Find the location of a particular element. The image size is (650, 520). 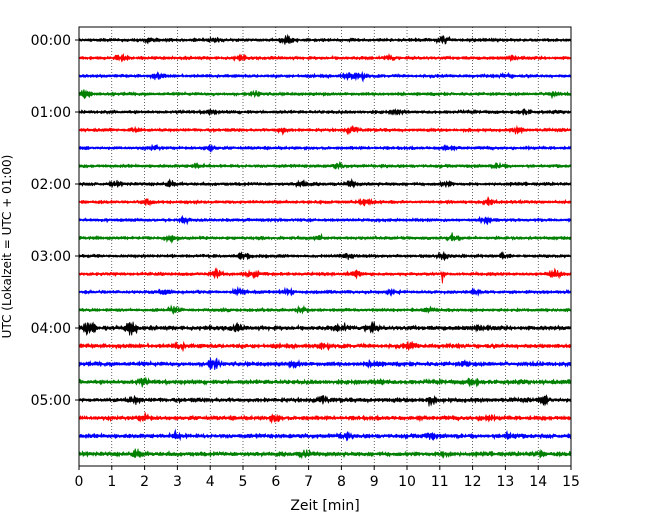

y-axis-ticks: 00:00 01:00 02:00 03:00 04:00 05:00 is located at coordinates (55, 221).